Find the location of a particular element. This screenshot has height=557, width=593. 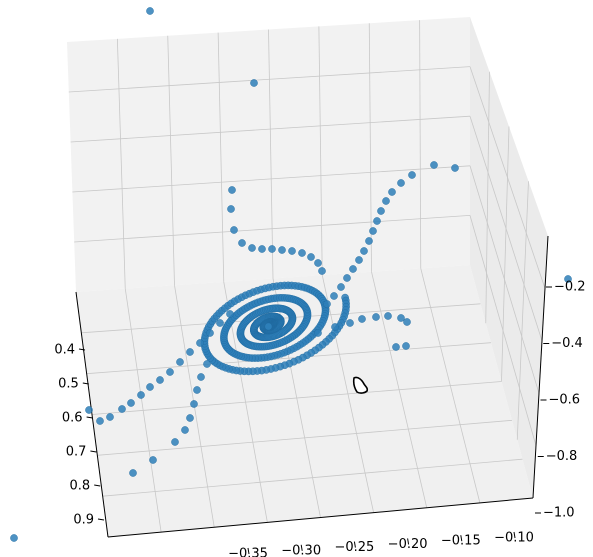

bottom-tick-label: −0.20 is located at coordinates (408, 544).